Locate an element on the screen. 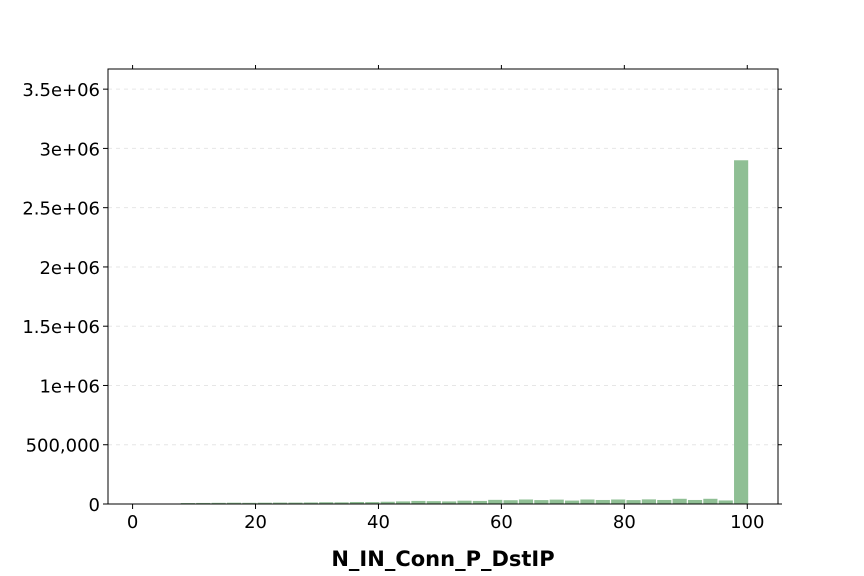 Image resolution: width=864 pixels, height=576 pixels. y-tick-label: 1e+06 is located at coordinates (69, 386).